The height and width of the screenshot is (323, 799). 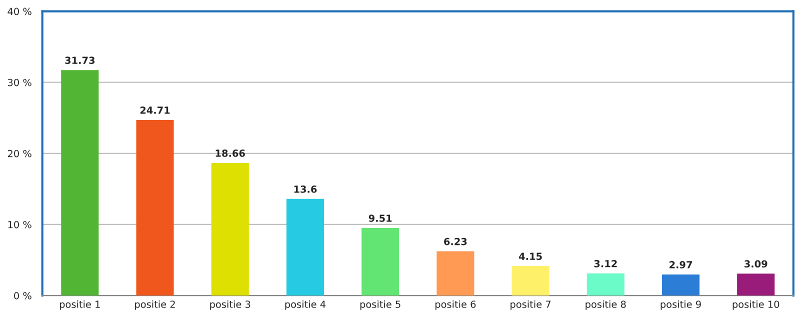 I want to click on x-tick-label: positie 10, so click(x=756, y=305).